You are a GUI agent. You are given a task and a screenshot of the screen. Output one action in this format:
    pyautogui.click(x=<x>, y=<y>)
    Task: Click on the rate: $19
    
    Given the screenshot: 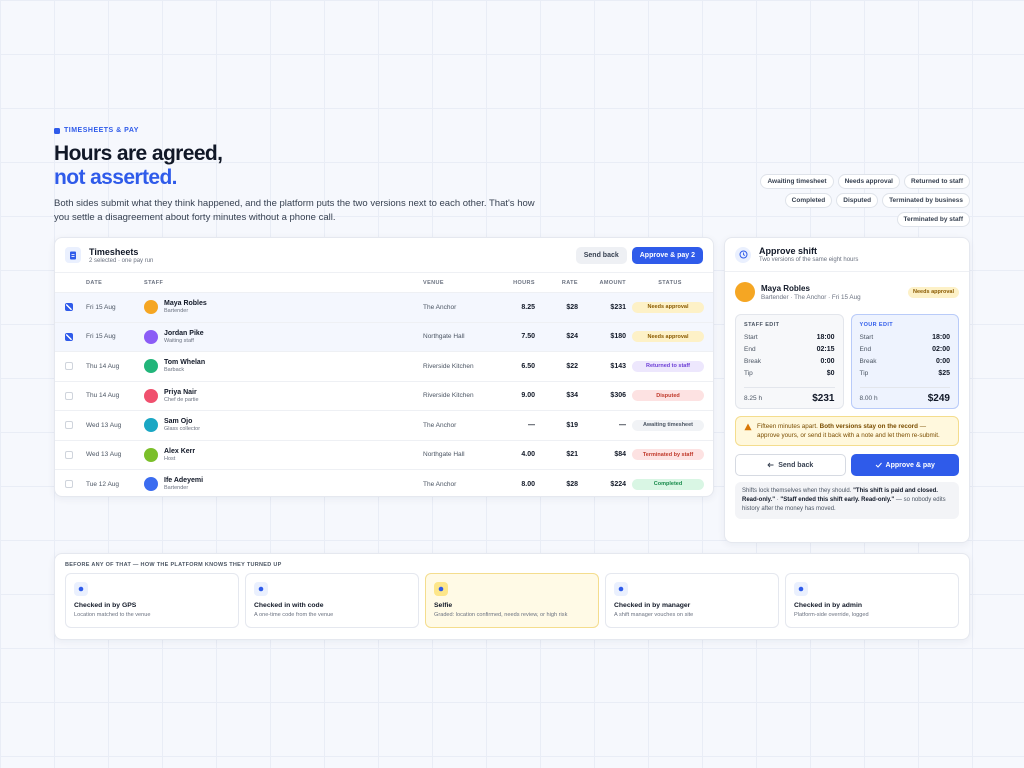 What is the action you would take?
    pyautogui.click(x=572, y=425)
    